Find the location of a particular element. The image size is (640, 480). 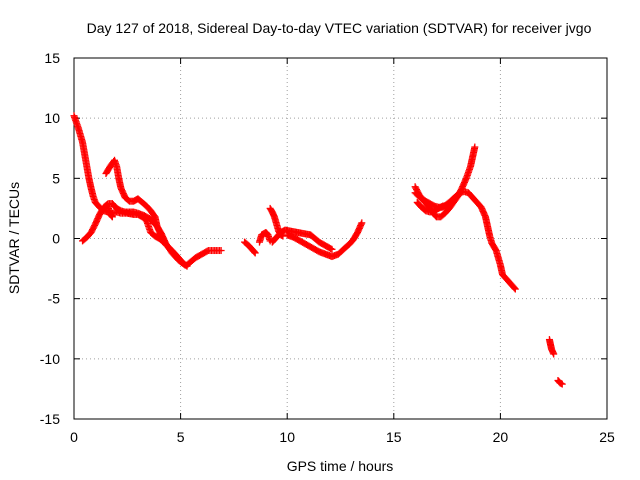

x-tick-label: 5 is located at coordinates (181, 437).